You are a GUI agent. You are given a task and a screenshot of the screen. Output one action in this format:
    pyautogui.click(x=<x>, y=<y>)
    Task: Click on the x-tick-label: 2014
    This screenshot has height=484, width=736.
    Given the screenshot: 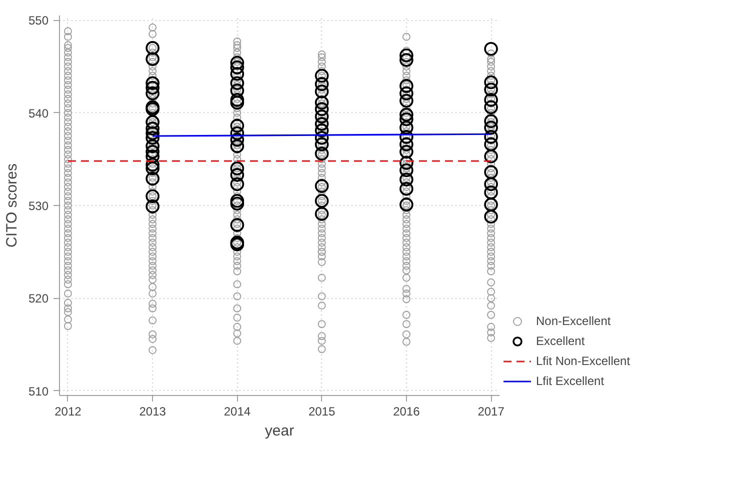 What is the action you would take?
    pyautogui.click(x=237, y=411)
    